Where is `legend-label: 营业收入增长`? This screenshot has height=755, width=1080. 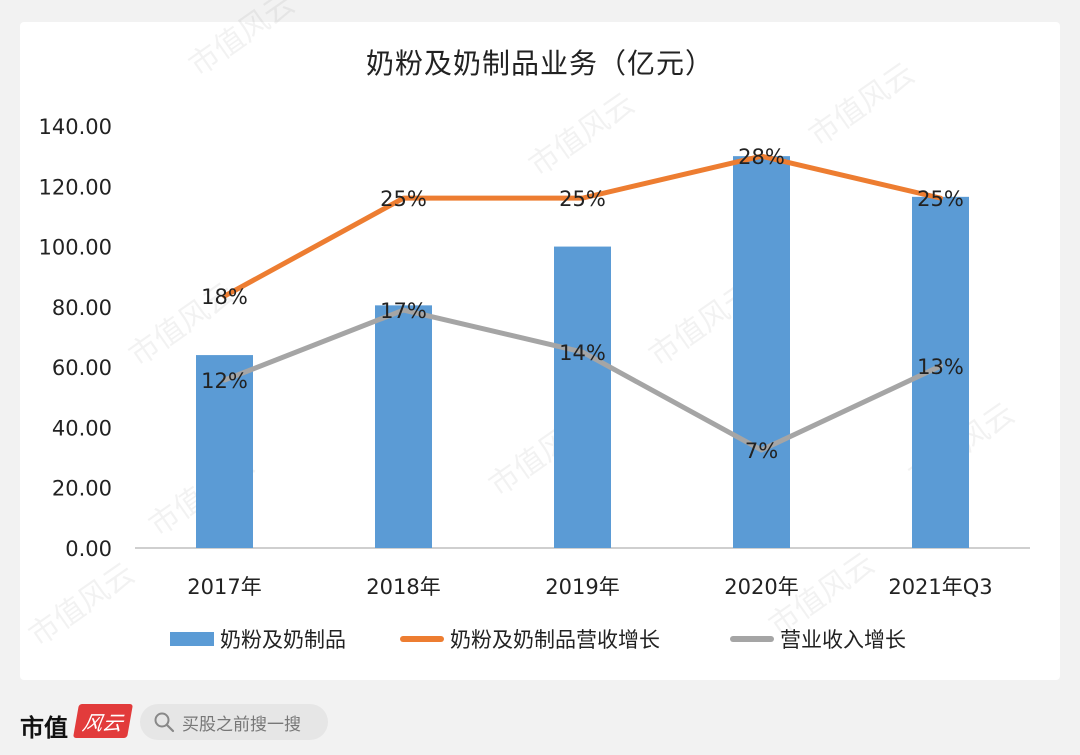 legend-label: 营业收入增长 is located at coordinates (843, 640).